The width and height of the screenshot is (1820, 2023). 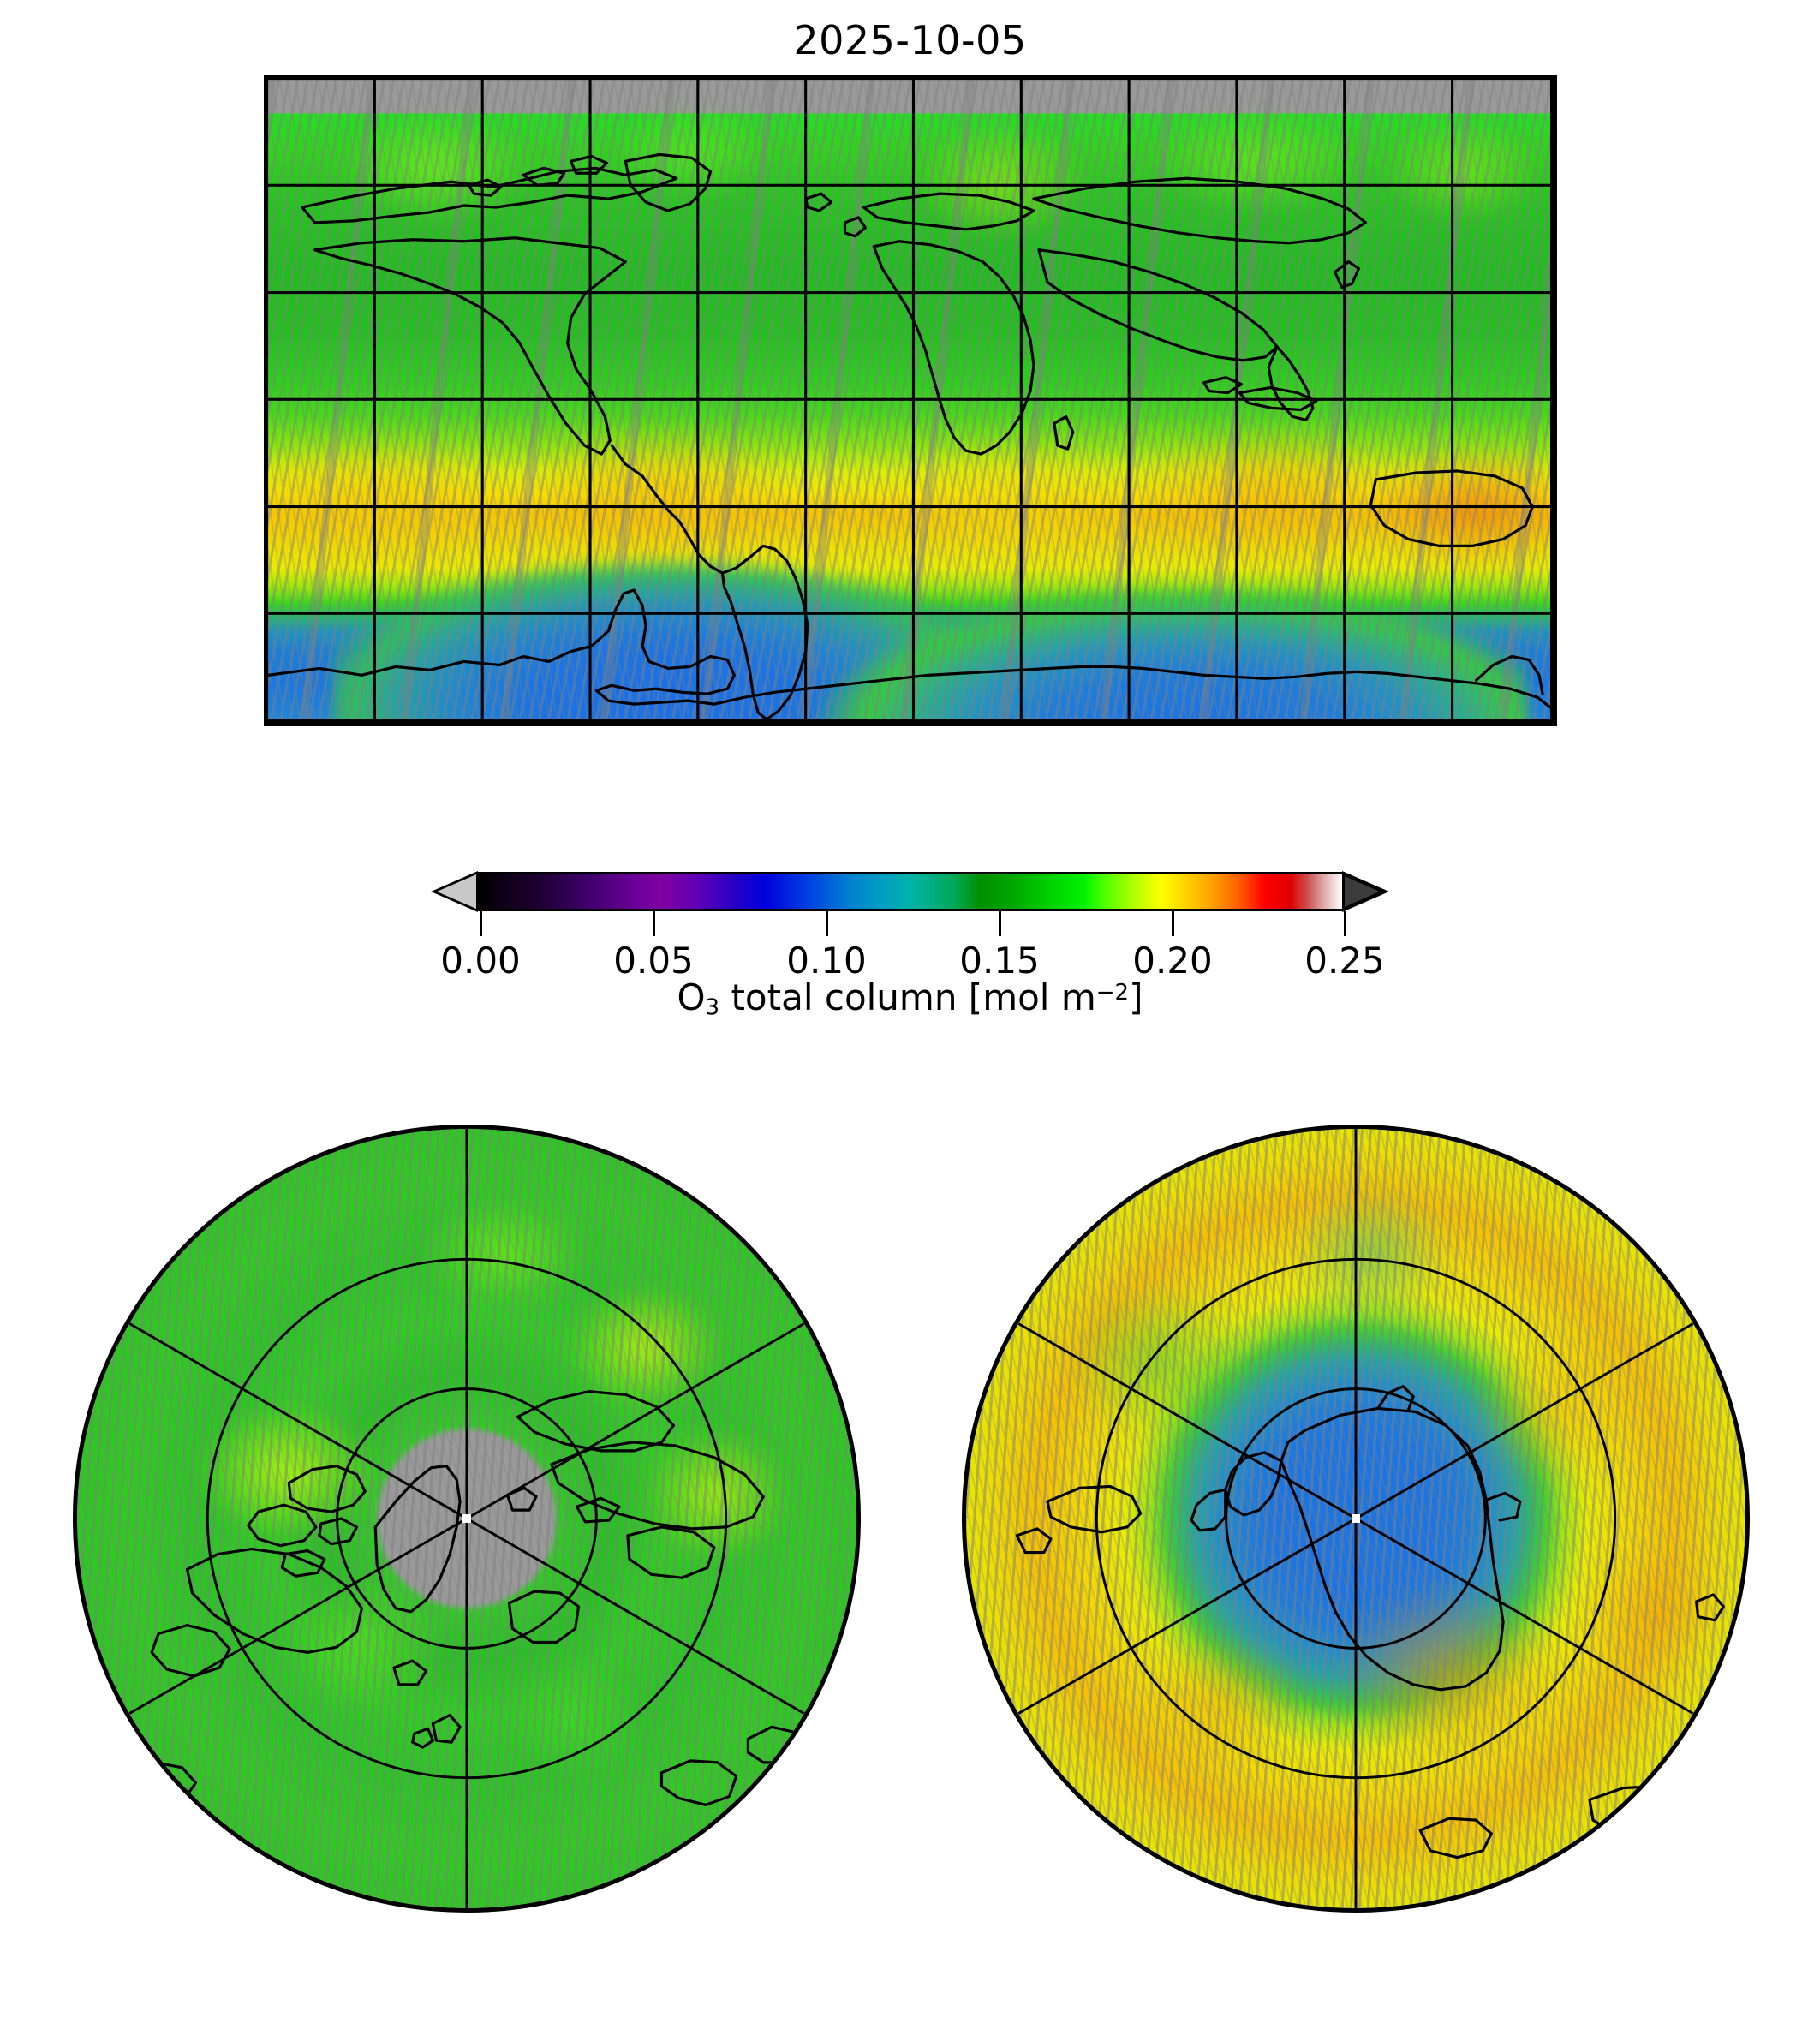 I want to click on colorbar-label-middle: total column [mol m, so click(x=907, y=997).